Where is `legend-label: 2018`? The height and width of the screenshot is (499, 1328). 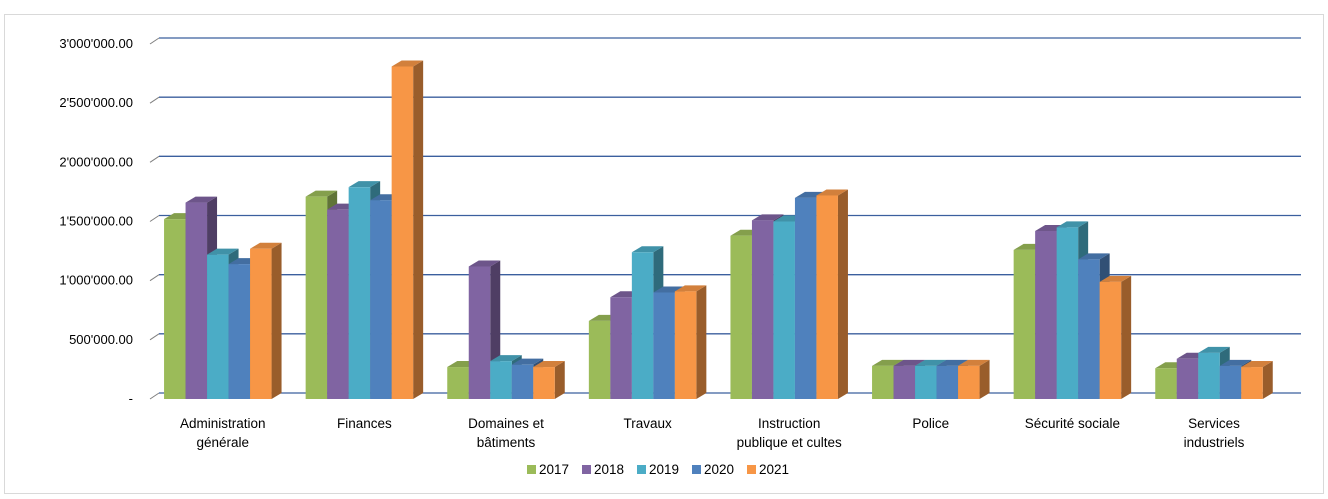 legend-label: 2018 is located at coordinates (609, 469).